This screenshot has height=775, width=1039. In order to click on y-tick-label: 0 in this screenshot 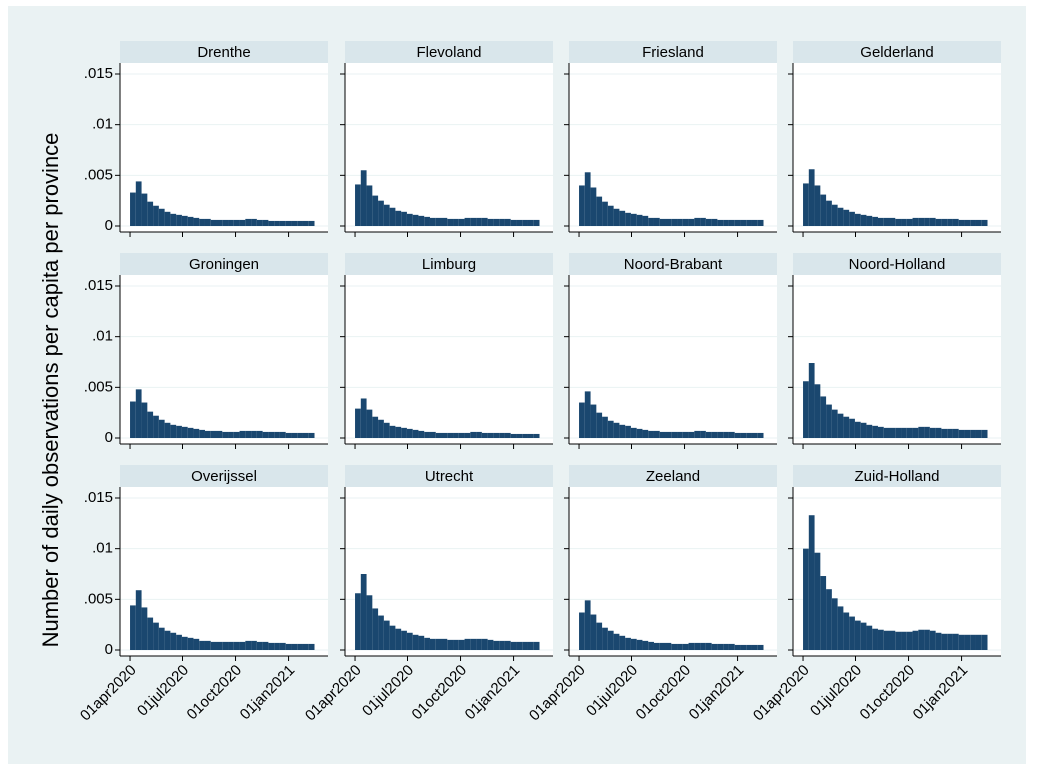, I will do `click(109, 225)`.